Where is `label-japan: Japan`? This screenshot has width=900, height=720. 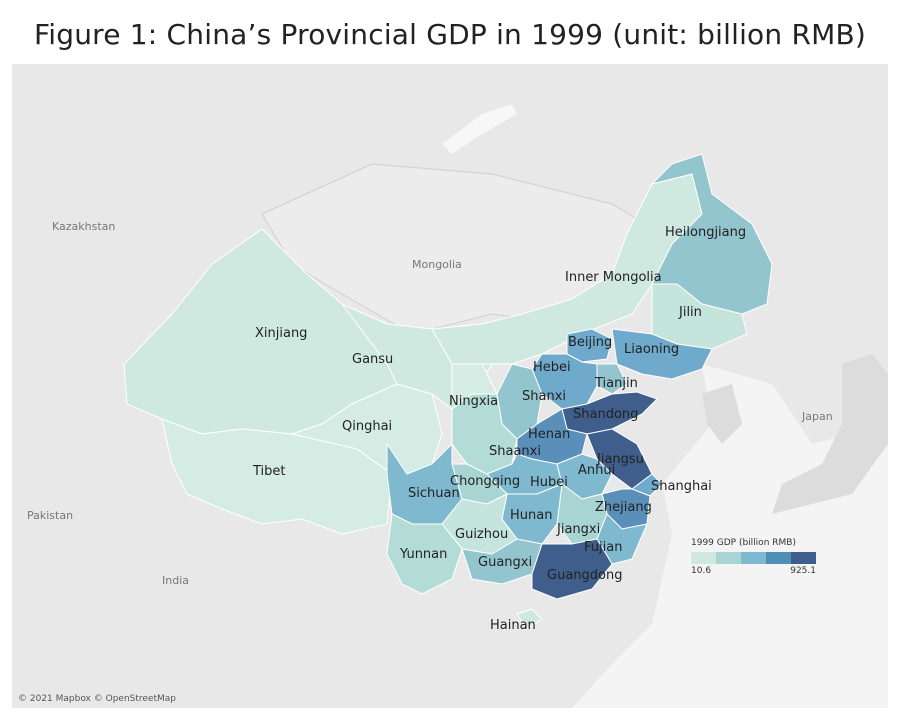 label-japan: Japan is located at coordinates (817, 416).